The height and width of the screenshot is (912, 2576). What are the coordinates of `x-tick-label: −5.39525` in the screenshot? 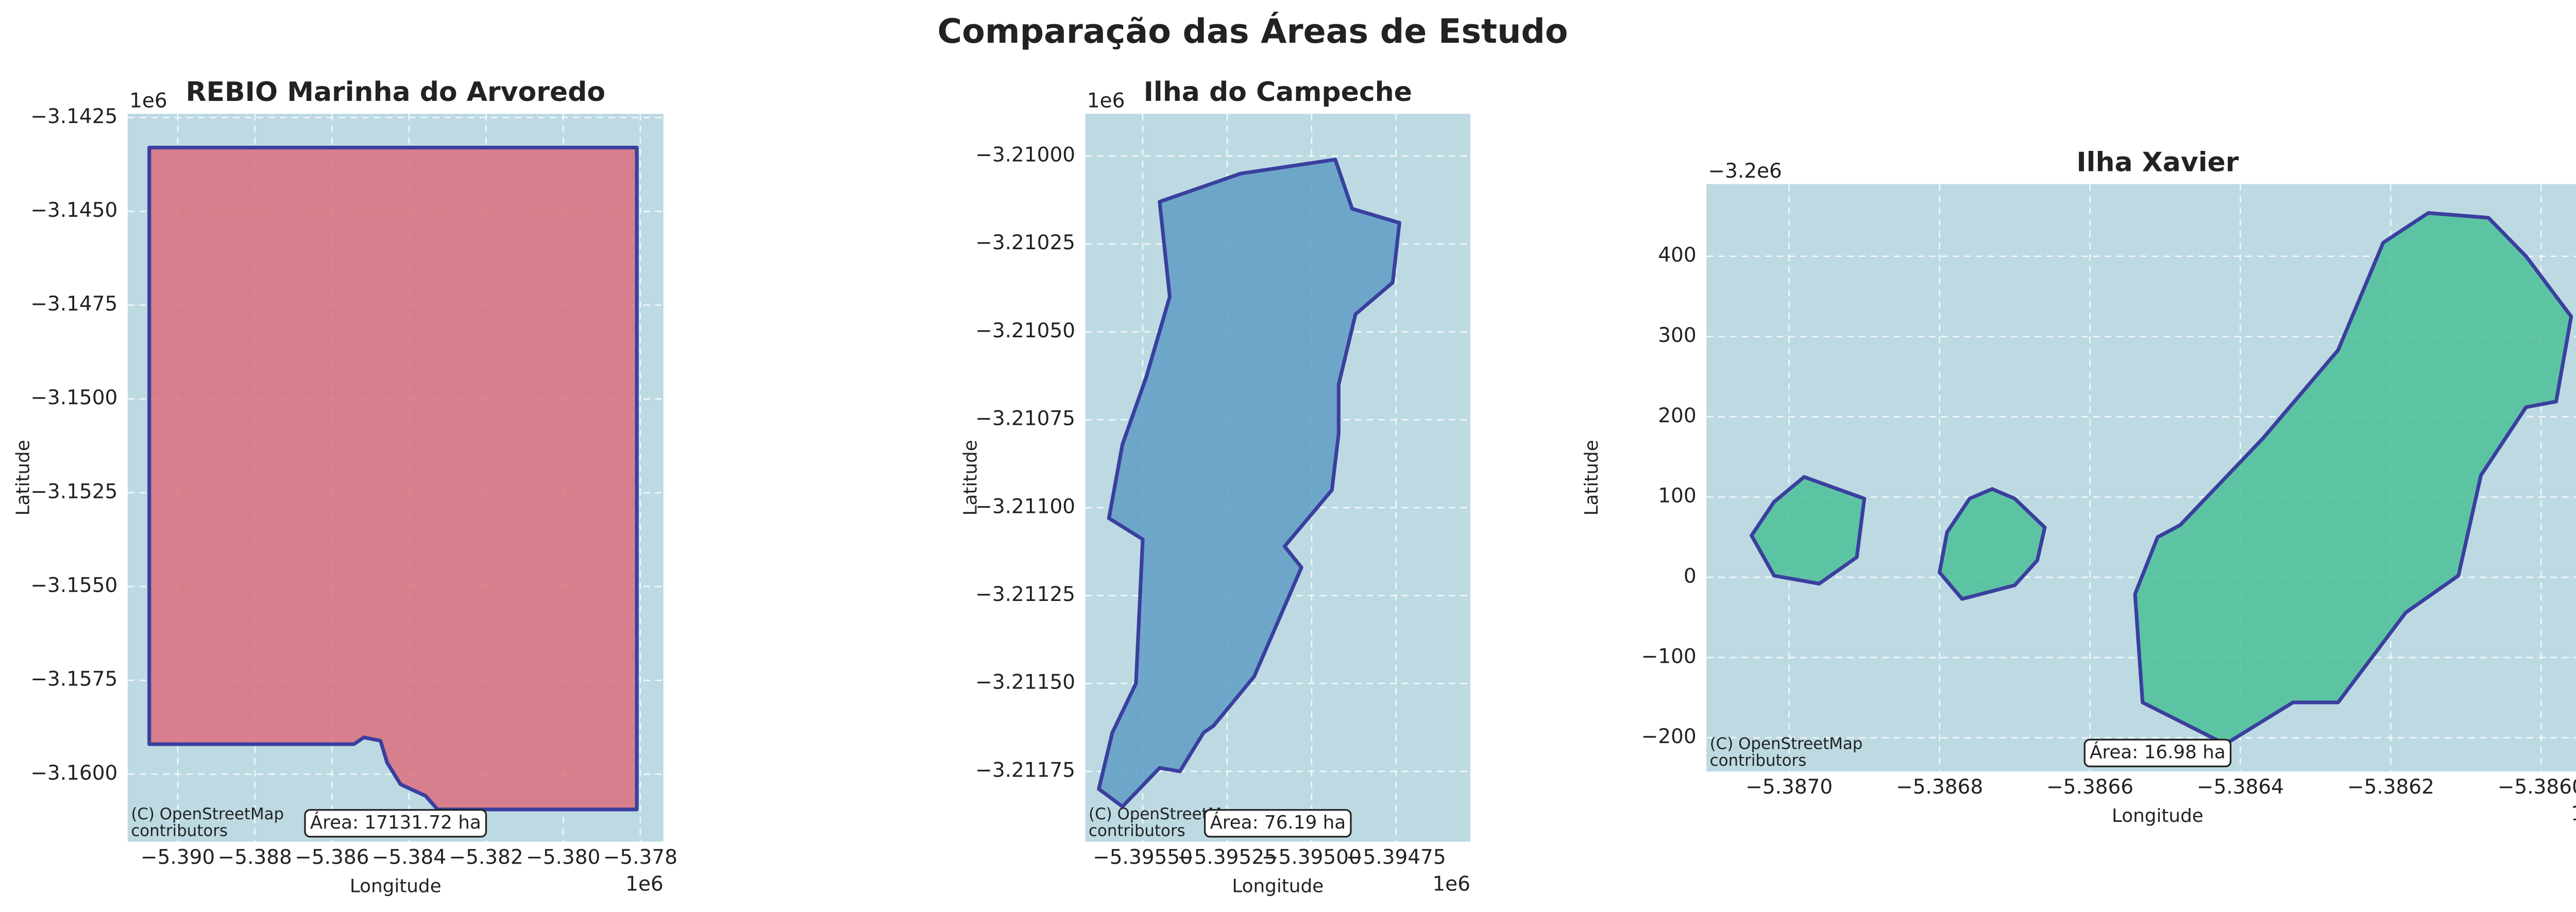 It's located at (1227, 857).